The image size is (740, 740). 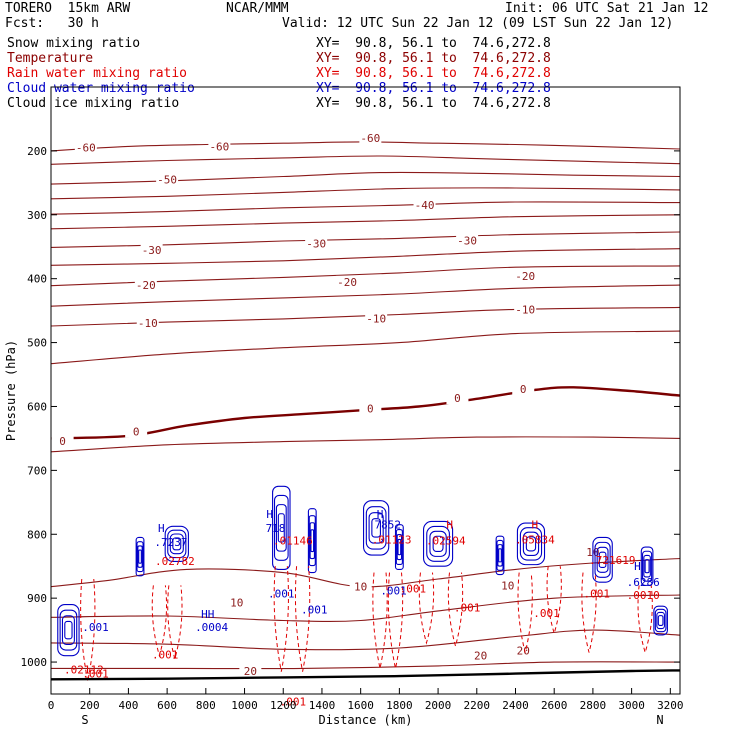 I want to click on isotherm-label: 0, so click(x=136, y=431).